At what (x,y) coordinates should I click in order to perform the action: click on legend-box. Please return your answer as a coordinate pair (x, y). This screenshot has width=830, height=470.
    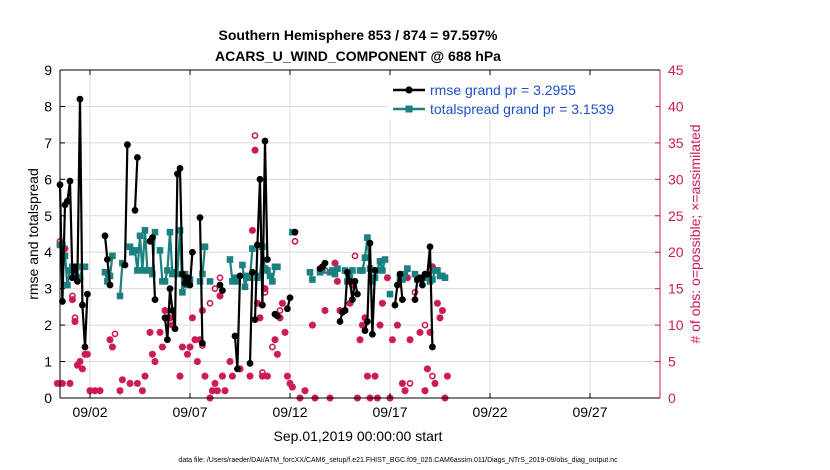
    Looking at the image, I should click on (521, 98).